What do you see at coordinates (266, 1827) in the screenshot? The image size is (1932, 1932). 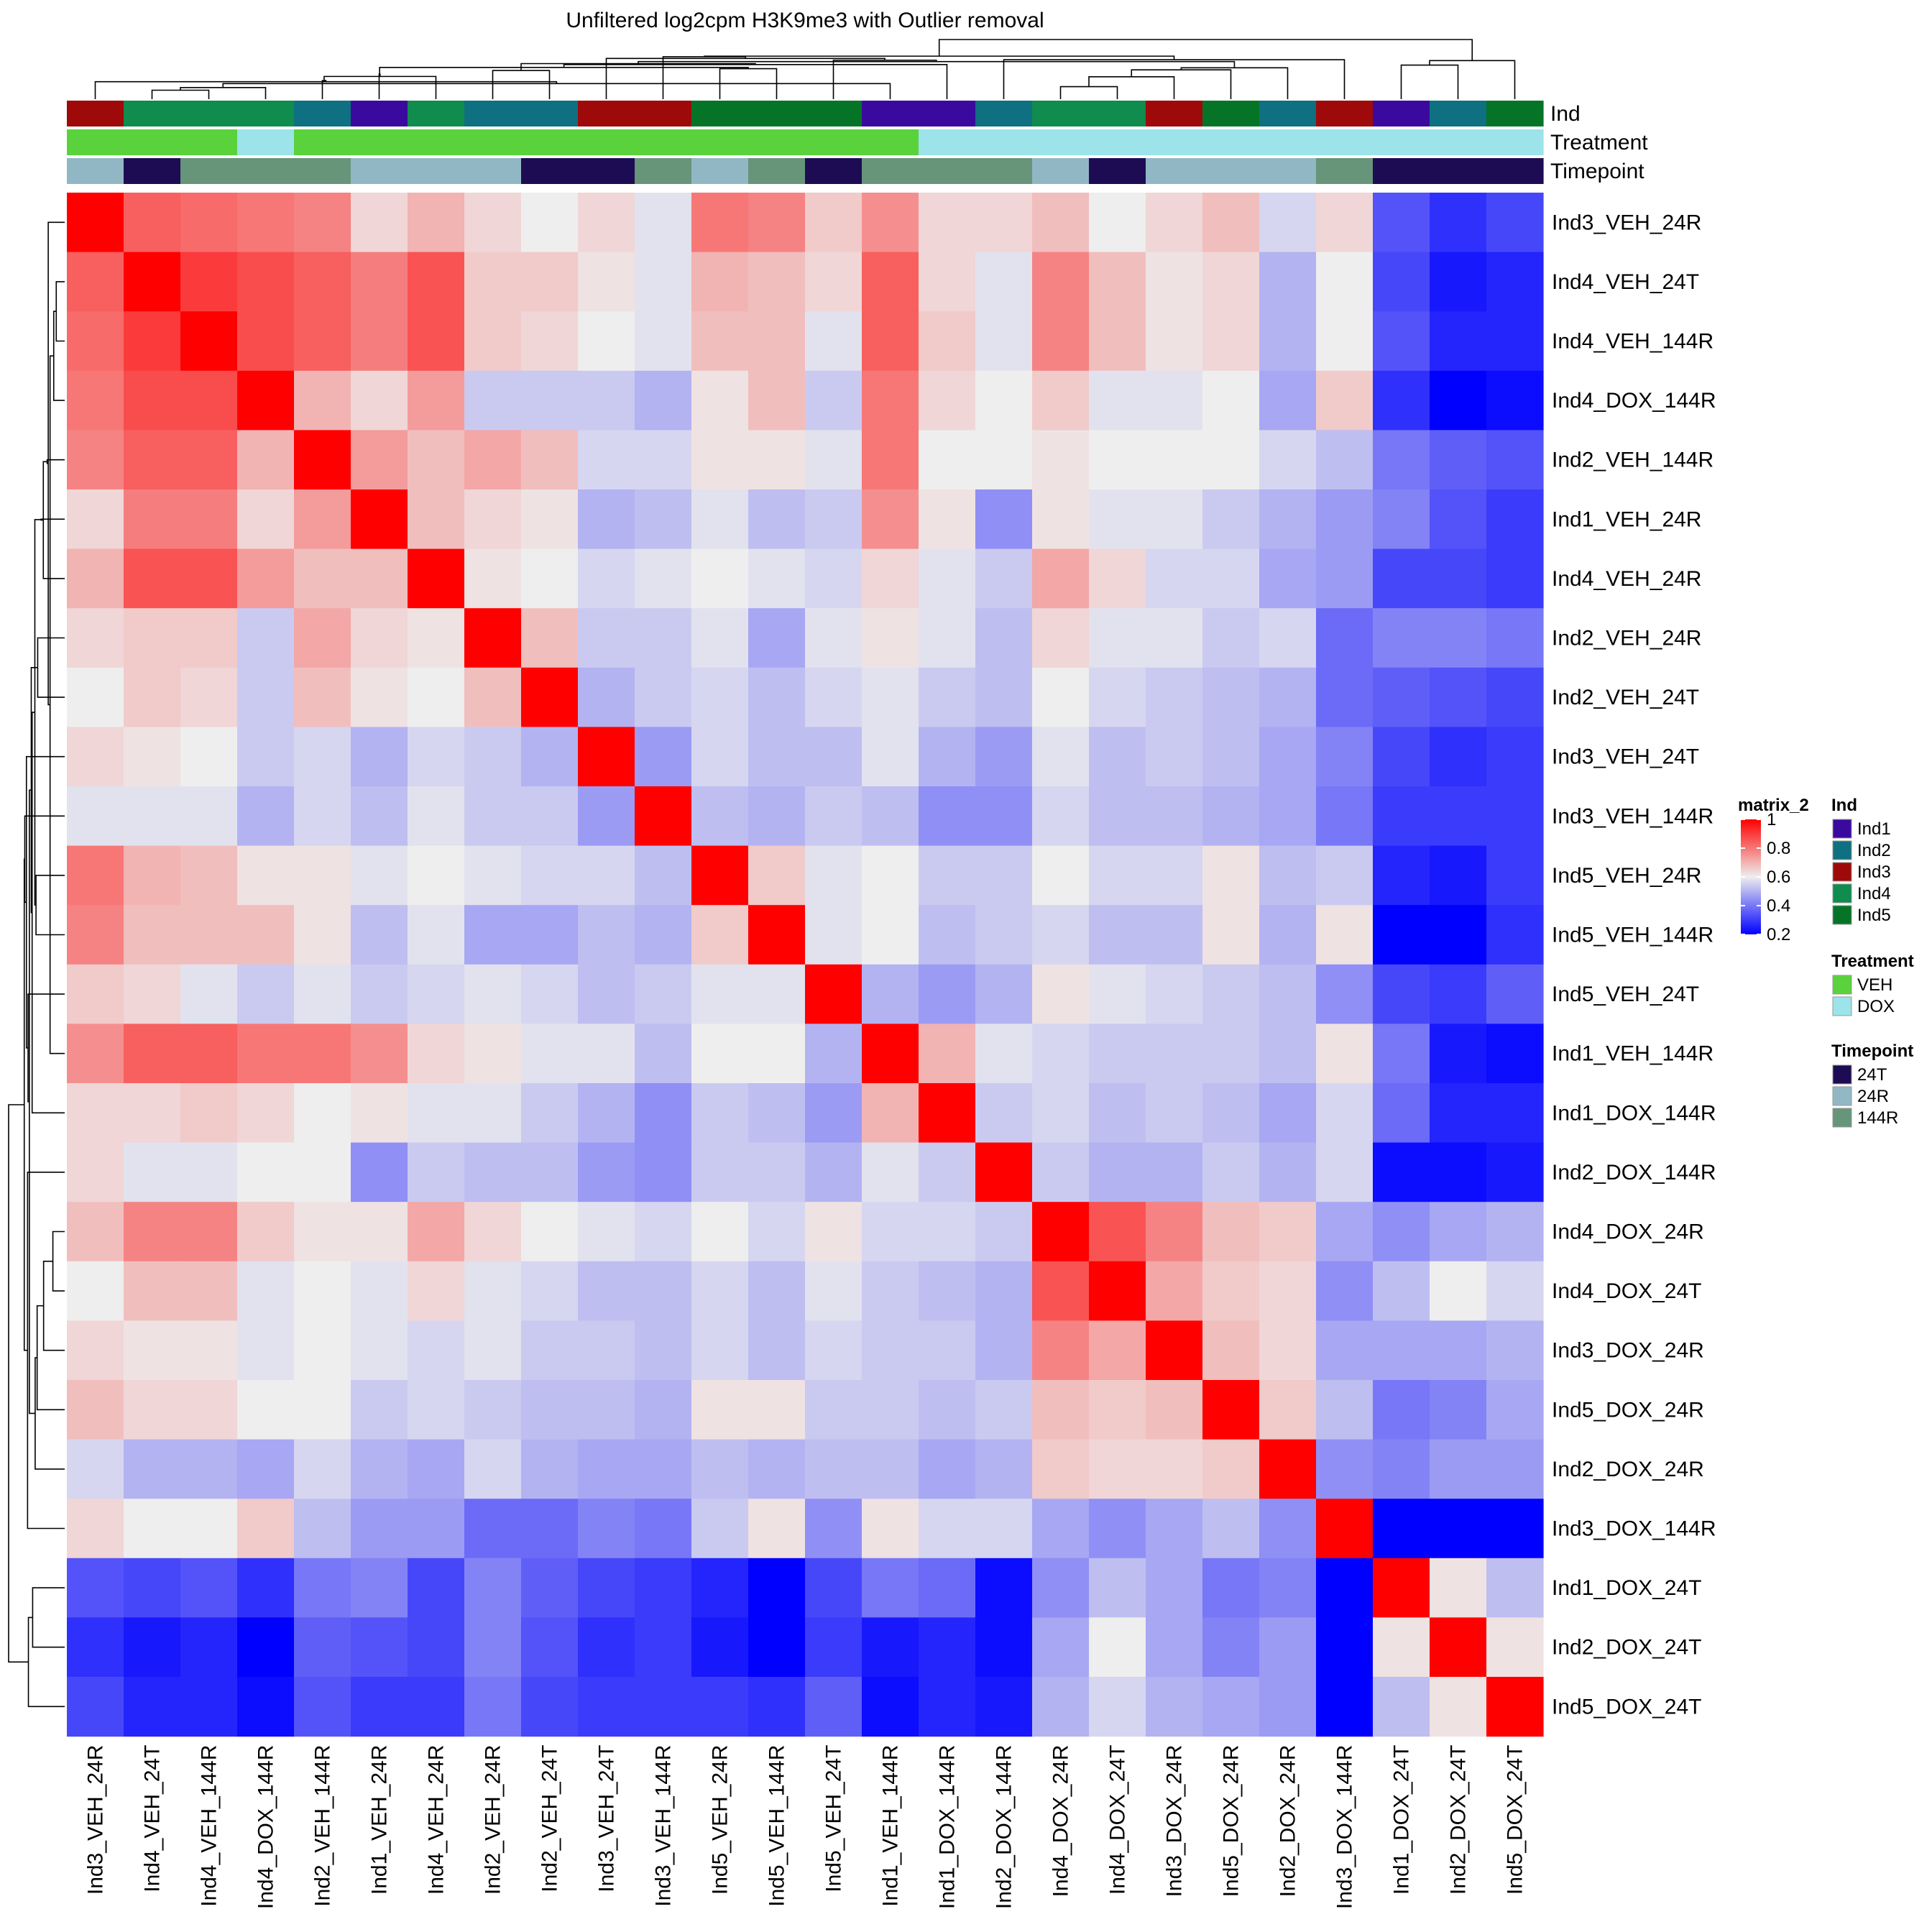 I see `column-label: Ind4_DOX_144R` at bounding box center [266, 1827].